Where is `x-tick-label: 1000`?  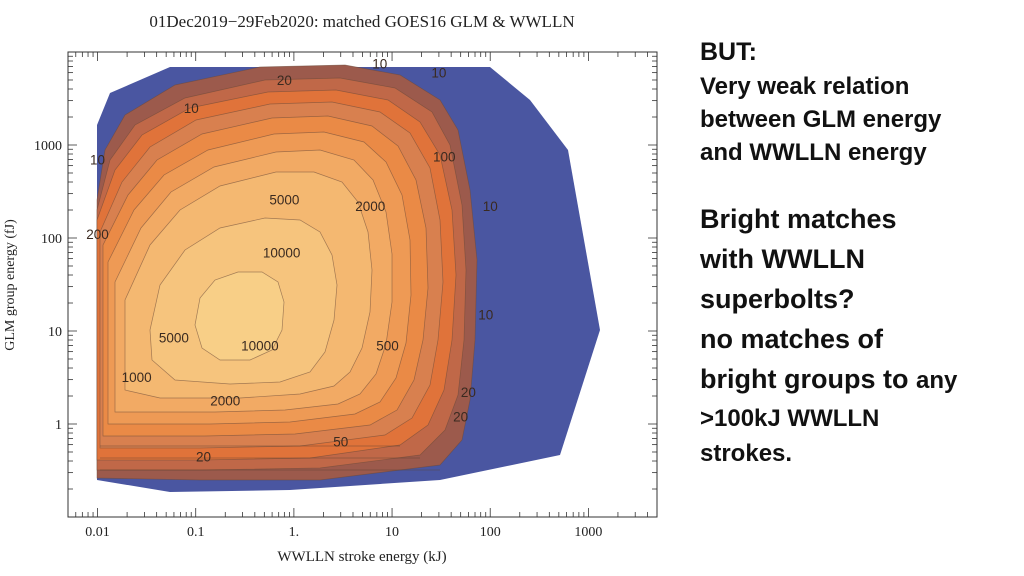
x-tick-label: 1000 is located at coordinates (588, 532).